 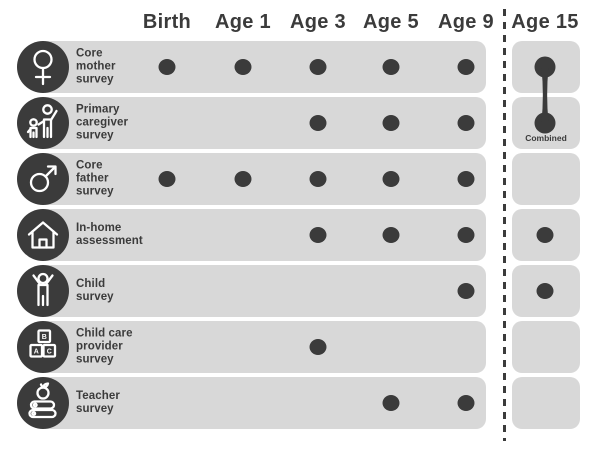 What do you see at coordinates (95, 178) in the screenshot?
I see `row-label: Core father survey` at bounding box center [95, 178].